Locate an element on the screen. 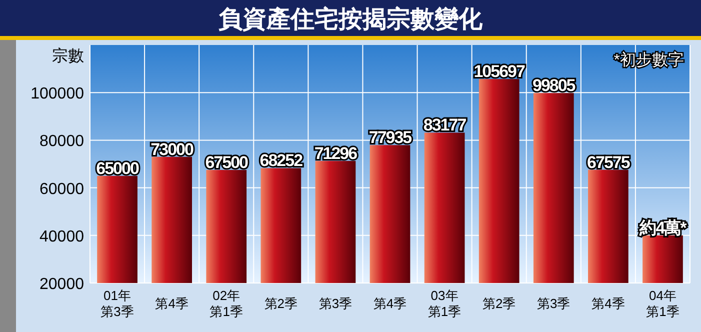  y-tick-label: 20000 is located at coordinates (62, 284).